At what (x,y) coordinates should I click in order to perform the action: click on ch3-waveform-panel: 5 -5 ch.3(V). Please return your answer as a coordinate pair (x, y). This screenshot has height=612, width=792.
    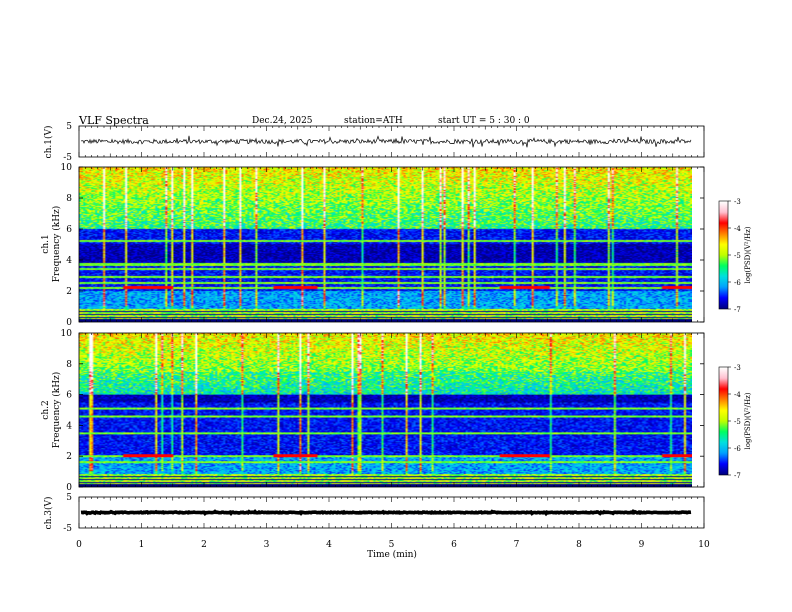
    Looking at the image, I should click on (374, 513).